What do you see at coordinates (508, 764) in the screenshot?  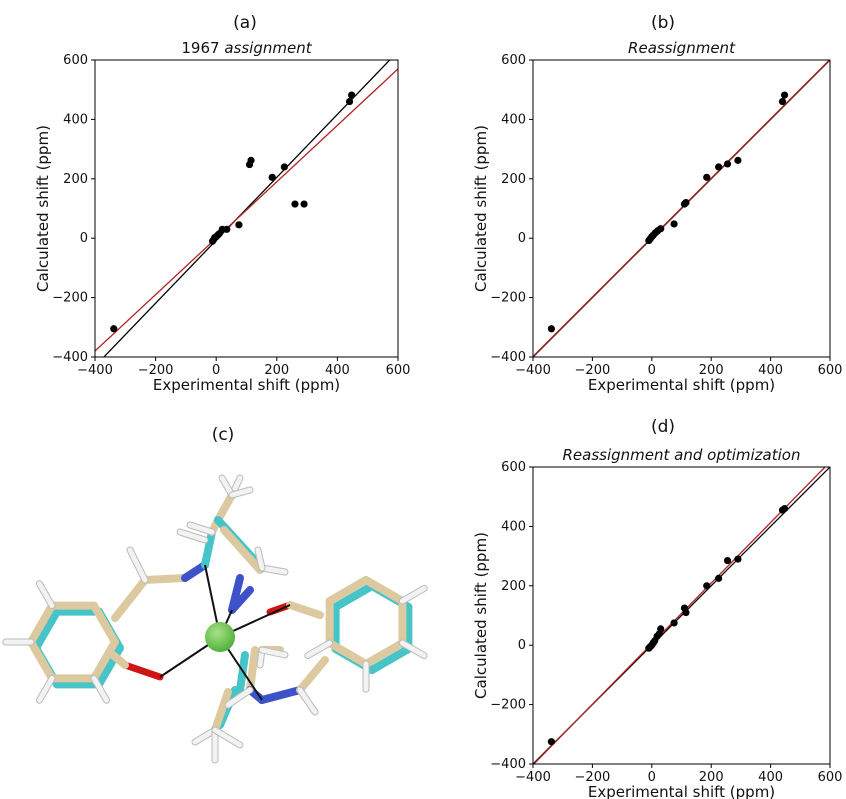 I see `y-tick-label-d--400: −400` at bounding box center [508, 764].